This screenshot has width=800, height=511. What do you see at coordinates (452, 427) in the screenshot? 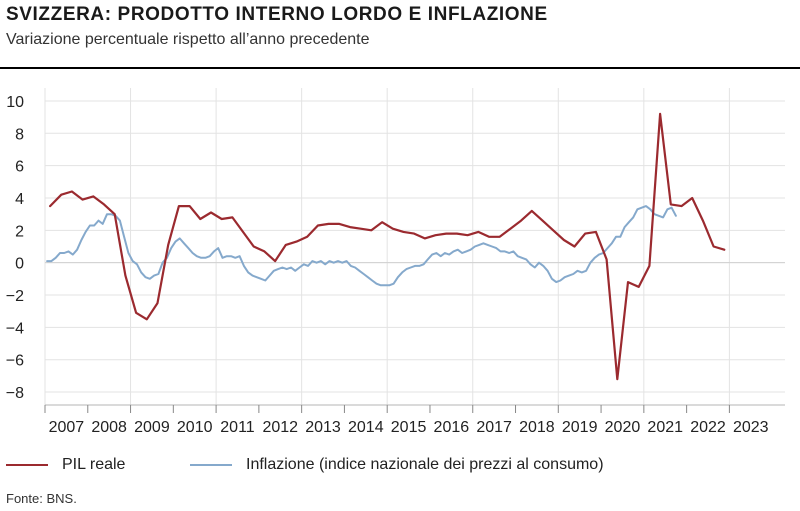
I see `x-tick-label: 2016` at bounding box center [452, 427].